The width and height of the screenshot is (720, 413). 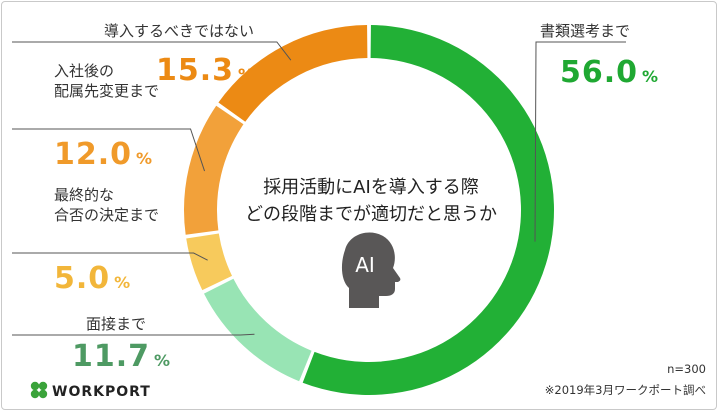 What do you see at coordinates (371, 187) in the screenshot?
I see `chart-title-line-1: 採用活動にAIを導入する際` at bounding box center [371, 187].